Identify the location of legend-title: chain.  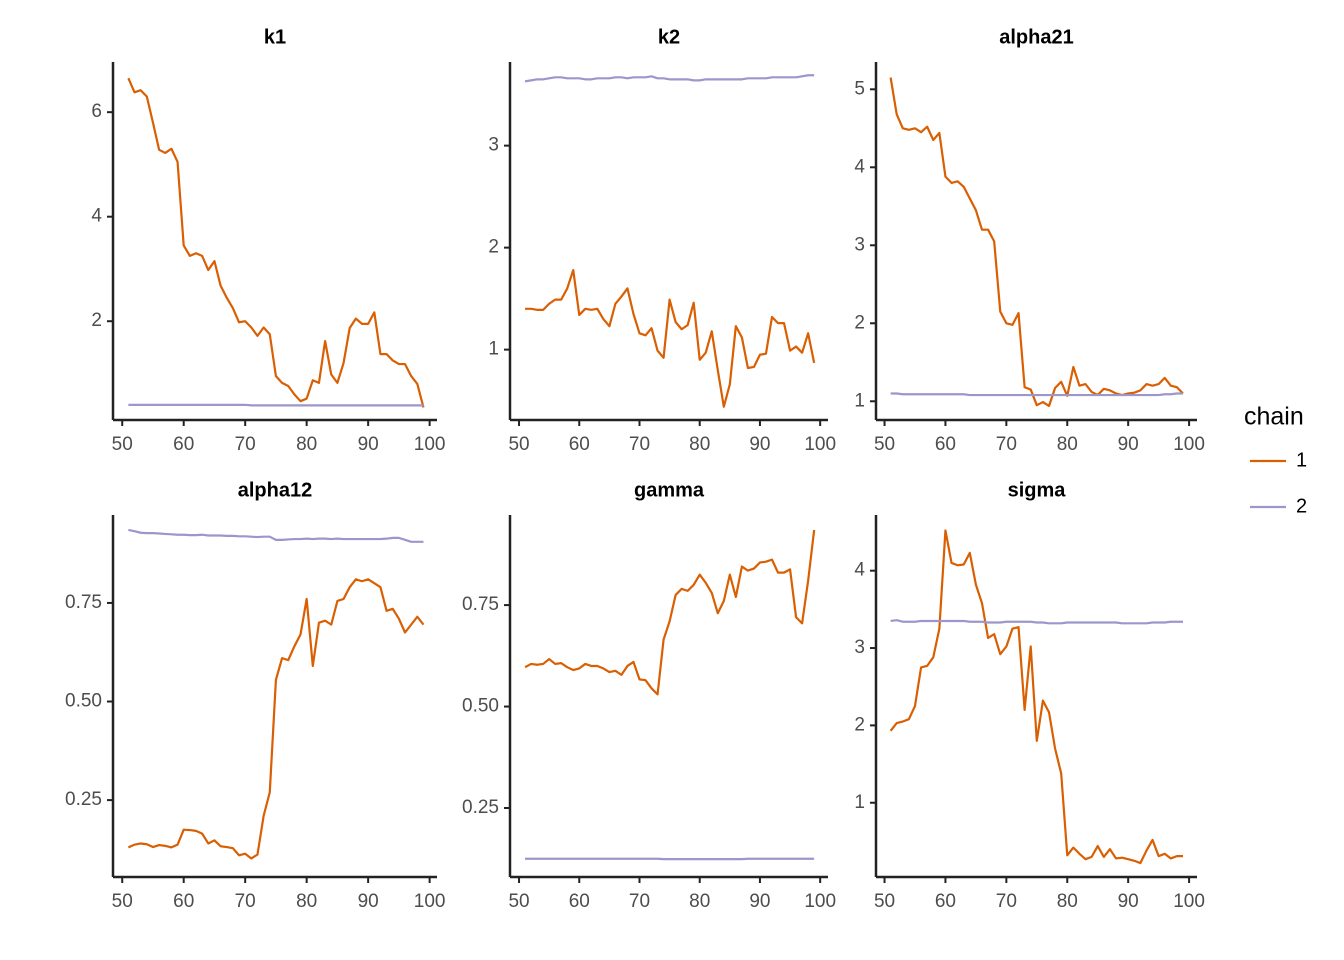
(1274, 417).